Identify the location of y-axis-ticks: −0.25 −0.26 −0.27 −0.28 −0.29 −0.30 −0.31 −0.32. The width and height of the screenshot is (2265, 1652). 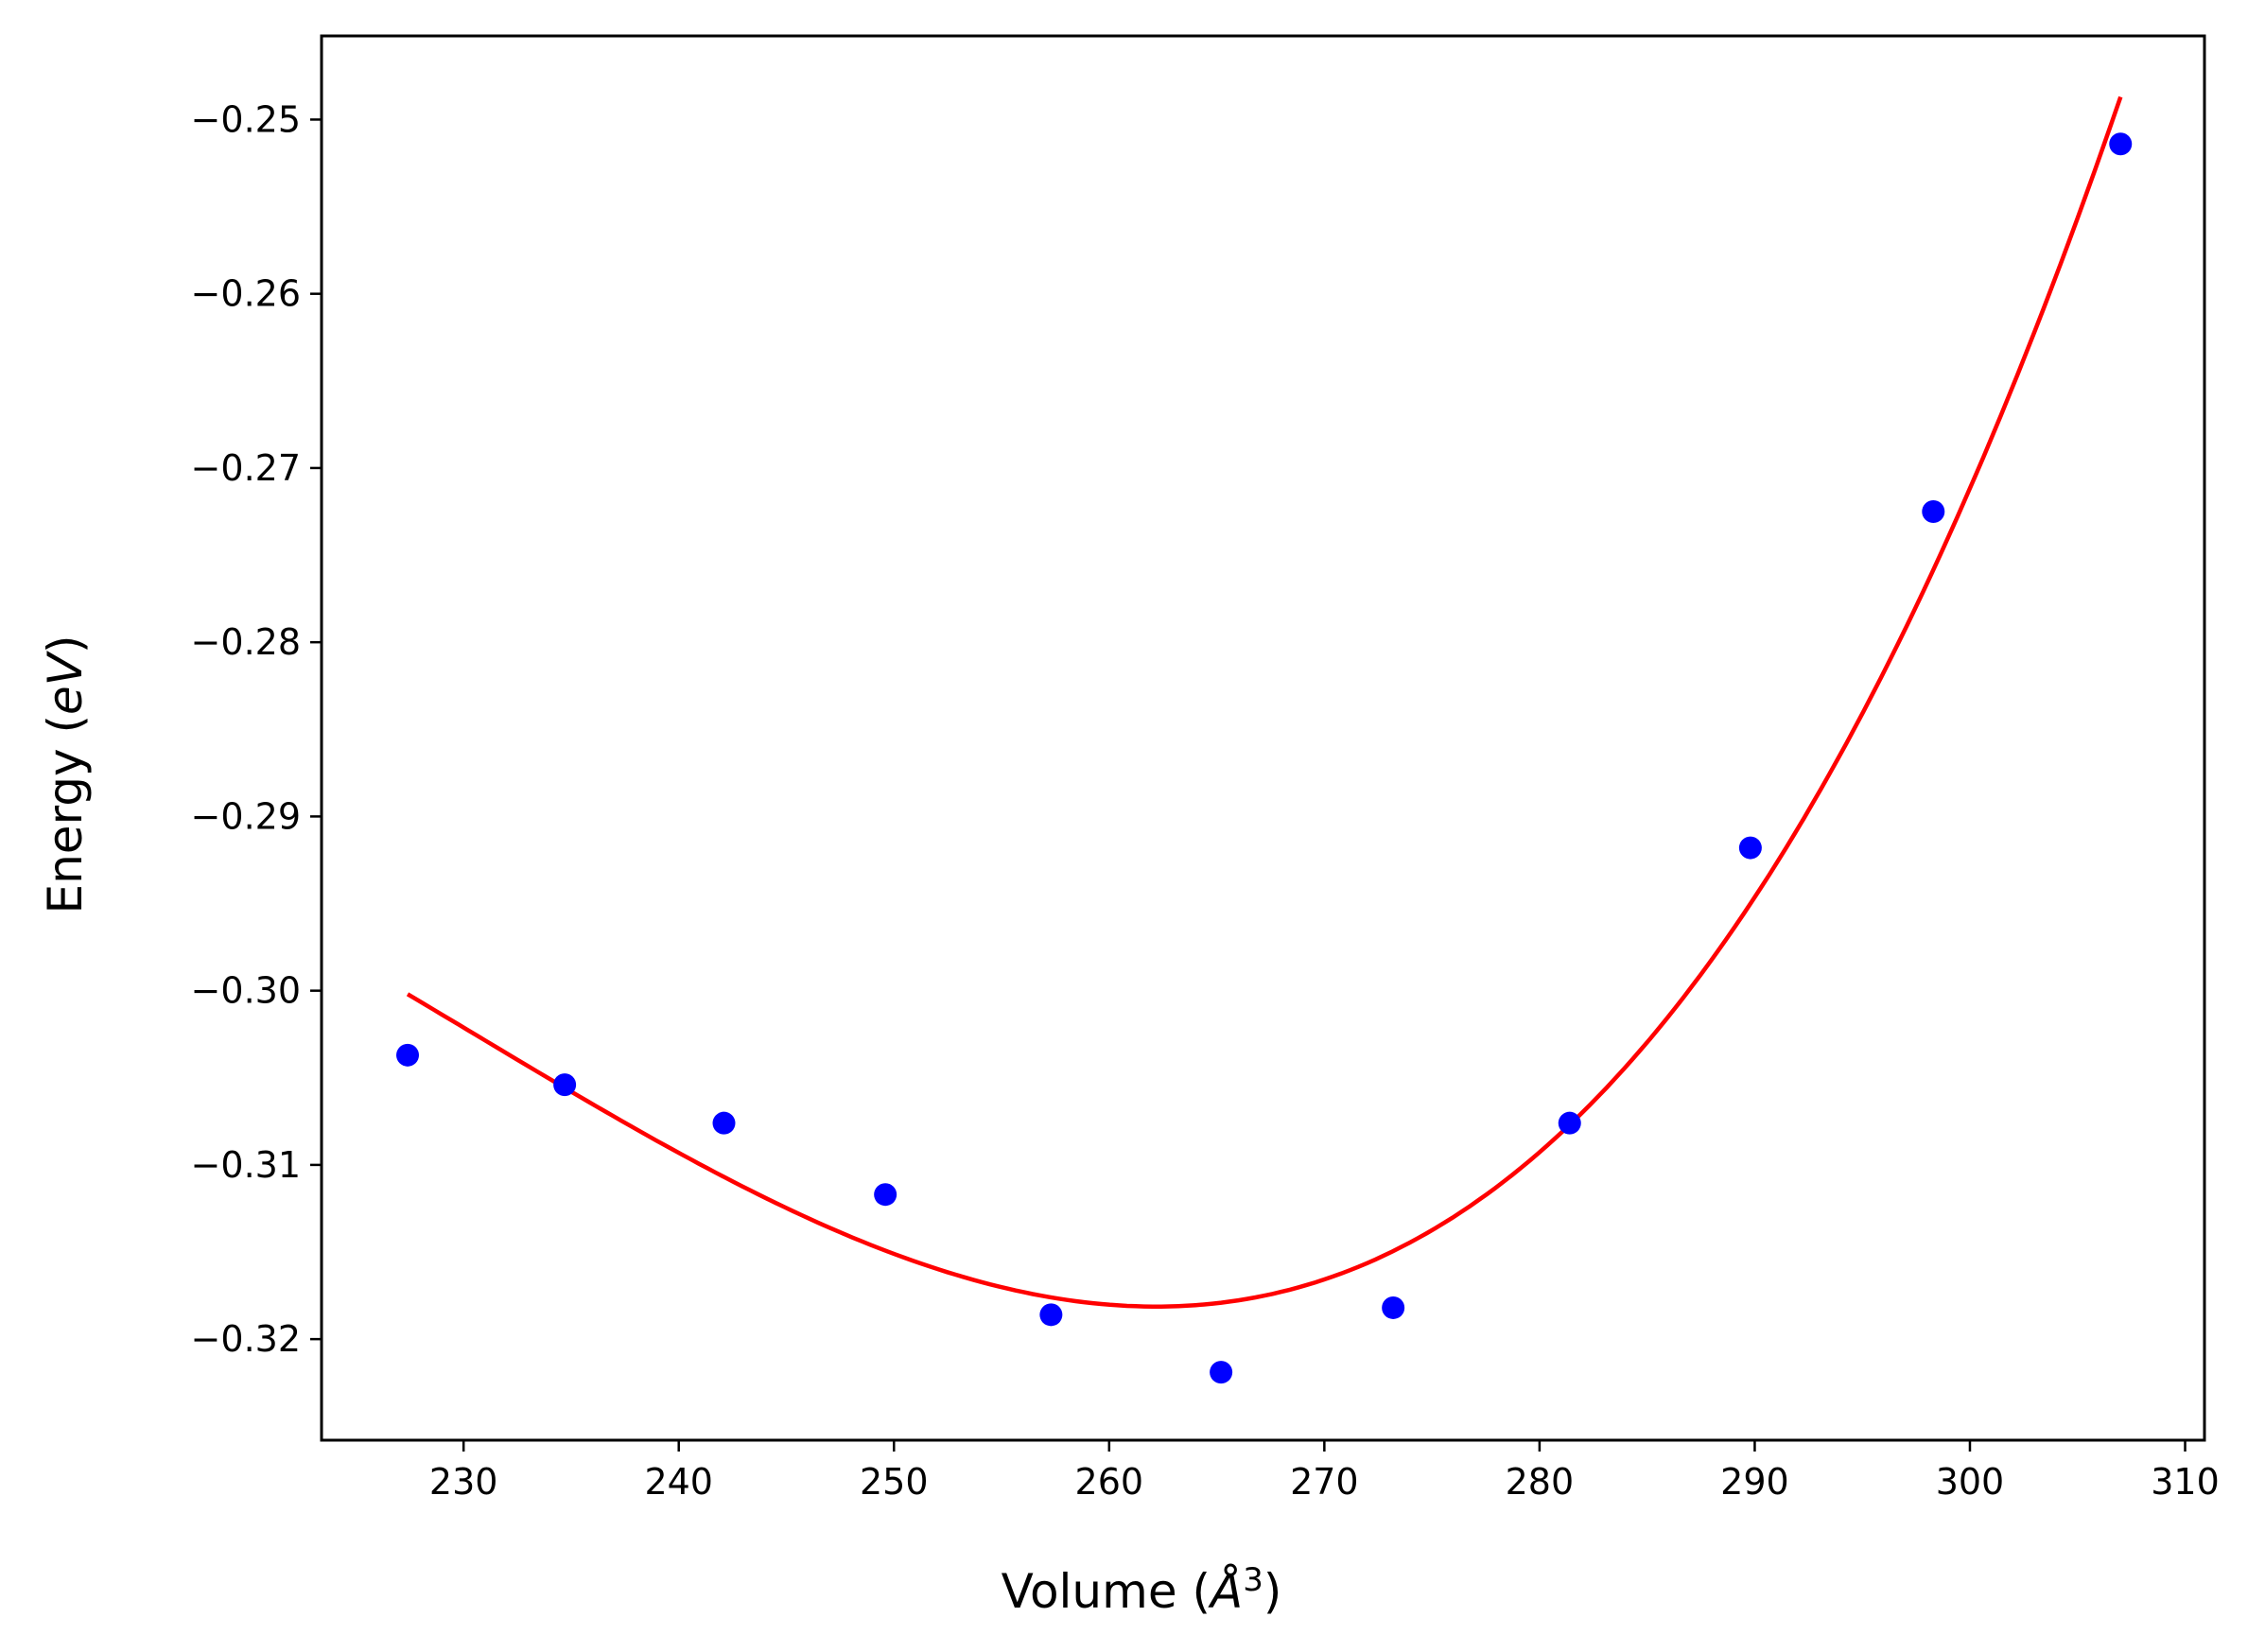
(256, 729).